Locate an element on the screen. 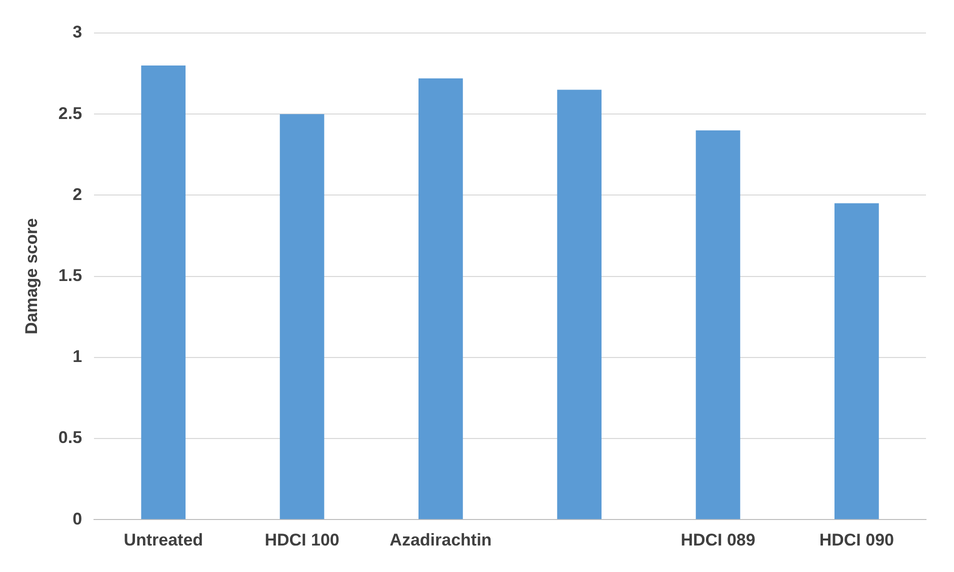 The image size is (954, 572). y-tick-label: 2 is located at coordinates (77, 194).